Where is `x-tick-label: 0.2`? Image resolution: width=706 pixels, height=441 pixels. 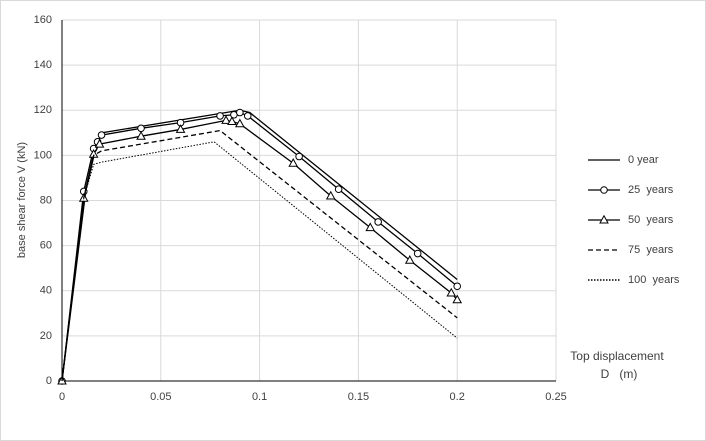 x-tick-label: 0.2 is located at coordinates (457, 397).